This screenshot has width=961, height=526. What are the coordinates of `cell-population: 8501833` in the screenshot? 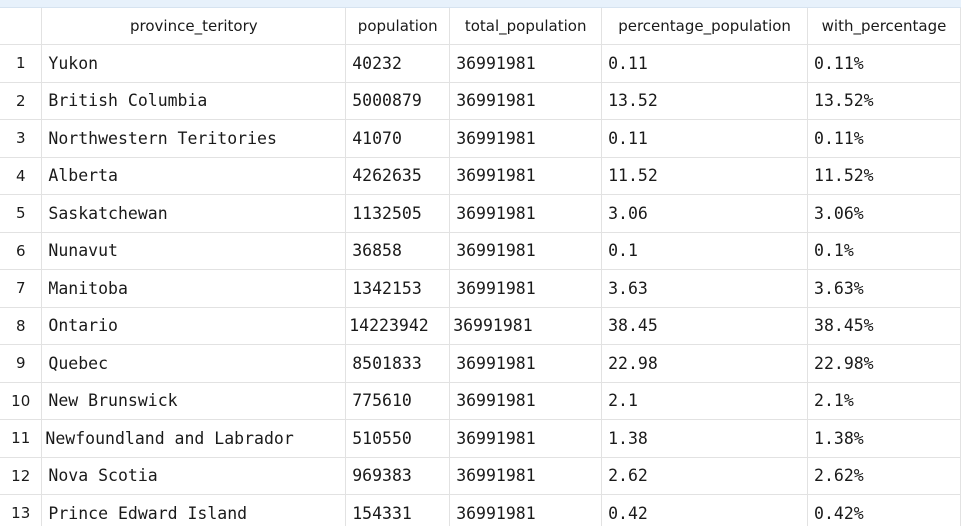 It's located at (398, 363).